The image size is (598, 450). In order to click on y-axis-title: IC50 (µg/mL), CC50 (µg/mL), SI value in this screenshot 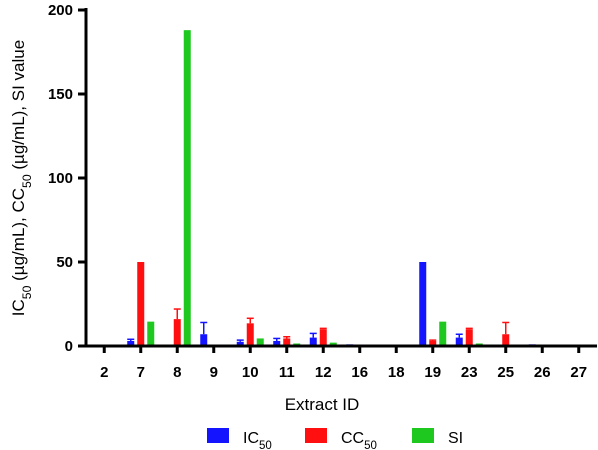, I will do `click(21, 178)`.